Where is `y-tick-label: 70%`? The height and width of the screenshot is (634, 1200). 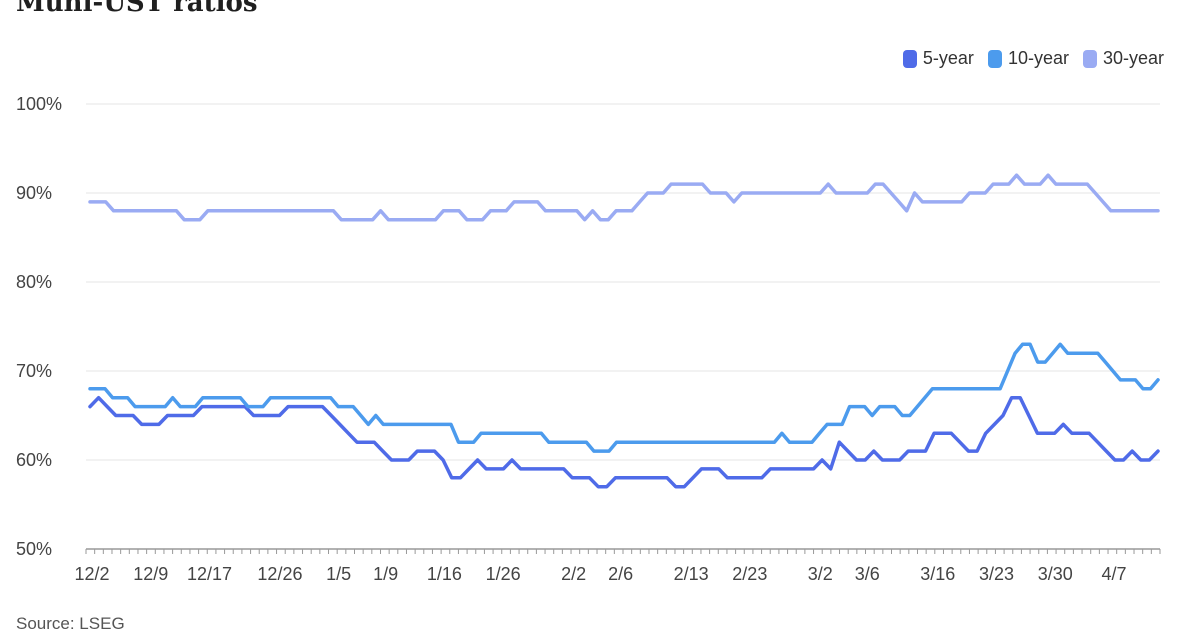 y-tick-label: 70% is located at coordinates (34, 371).